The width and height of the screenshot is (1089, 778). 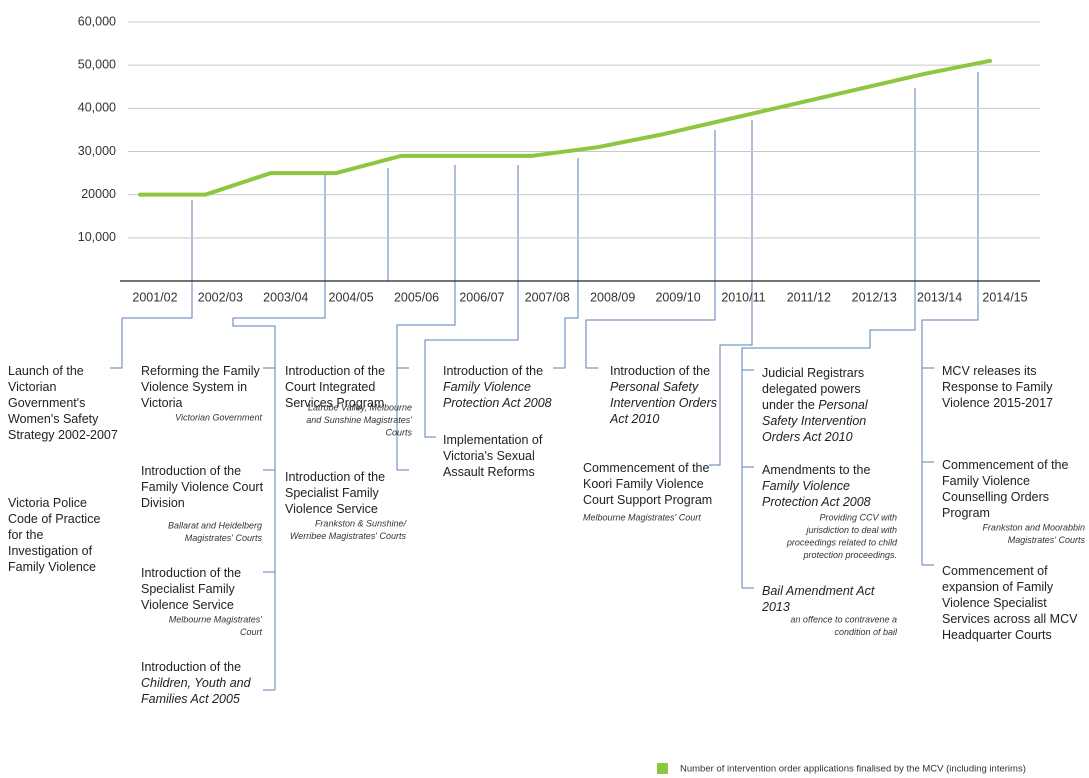 I want to click on annotation-text: Amendments to the, so click(x=816, y=470).